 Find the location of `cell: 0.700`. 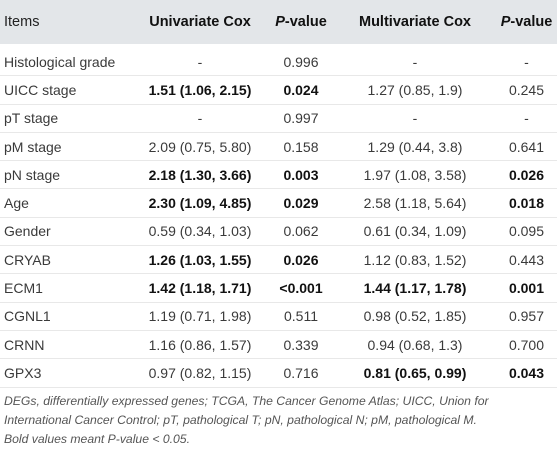

cell: 0.700 is located at coordinates (526, 345).